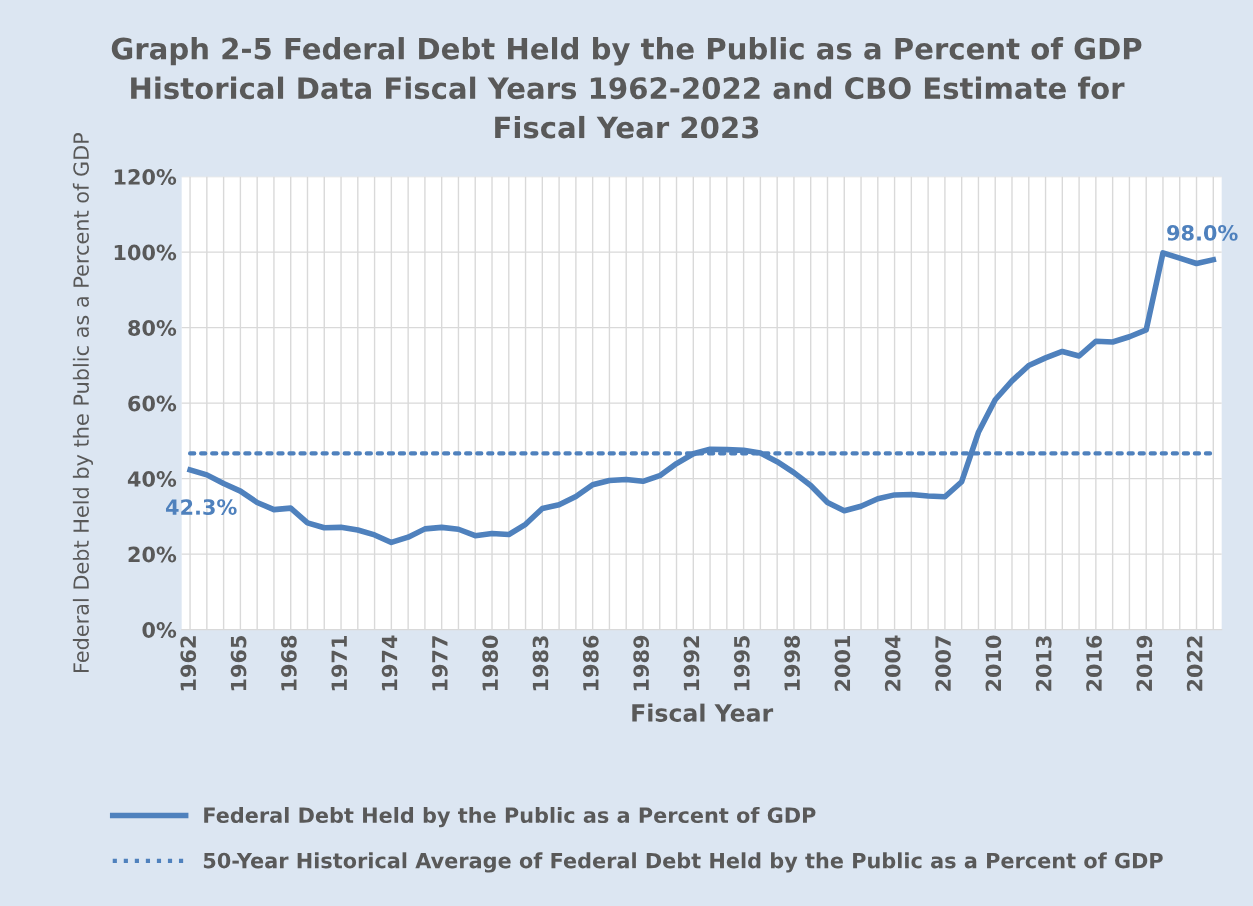 Image resolution: width=1253 pixels, height=906 pixels. Describe the element at coordinates (152, 328) in the screenshot. I see `y-tick-label: 80%` at that location.